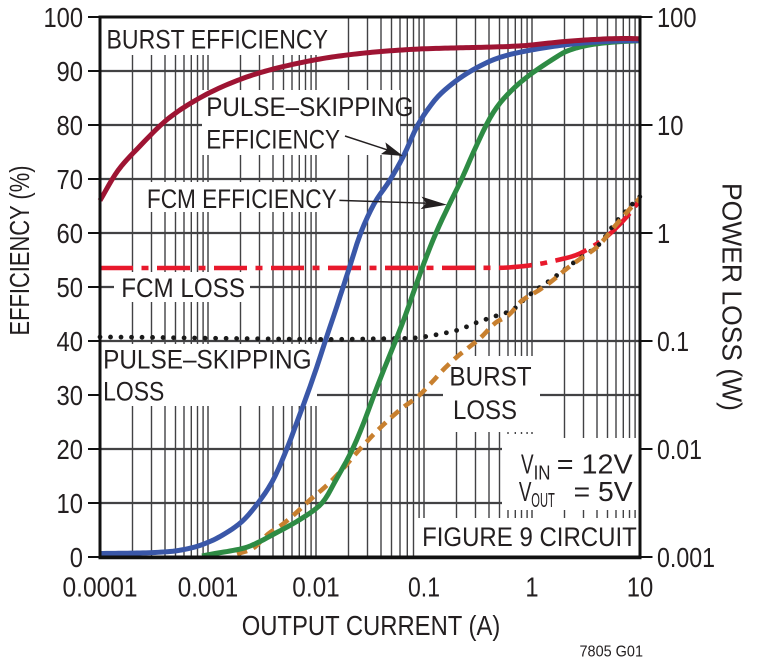 This screenshot has height=666, width=760. I want to click on svg-text: 40, so click(70, 341).